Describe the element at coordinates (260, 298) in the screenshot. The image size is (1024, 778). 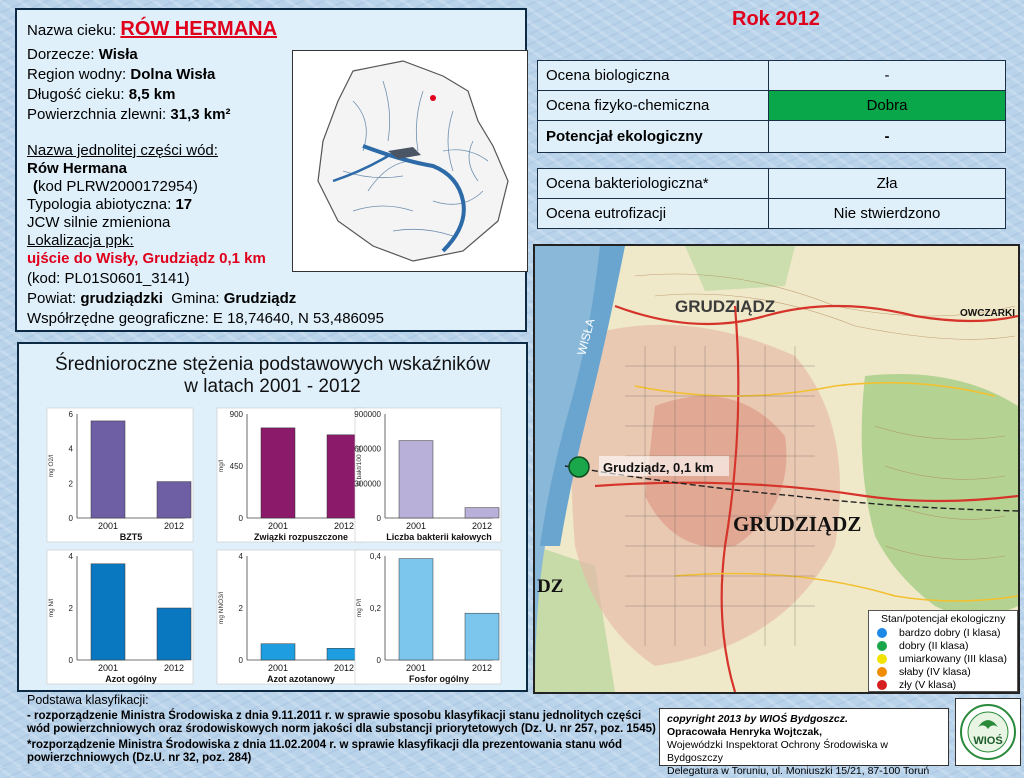
I see `gmina-value: Grudziądz` at that location.